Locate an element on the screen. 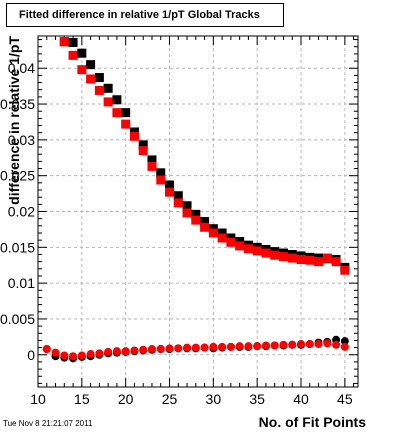 Image resolution: width=400 pixels, height=433 pixels. y-tick-label: 0 is located at coordinates (31, 355).